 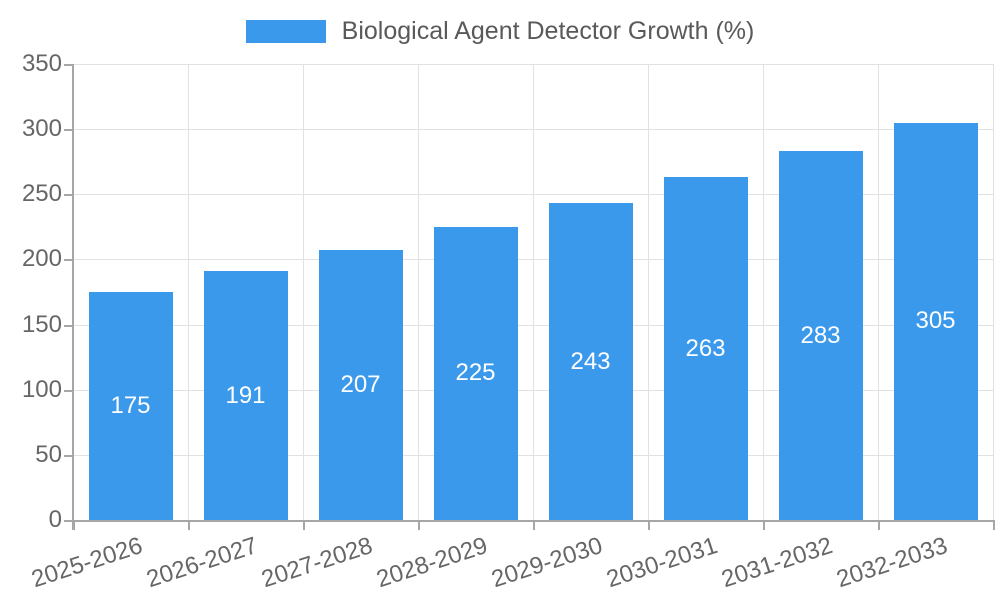 I want to click on bar-value-label: 243, so click(x=590, y=361).